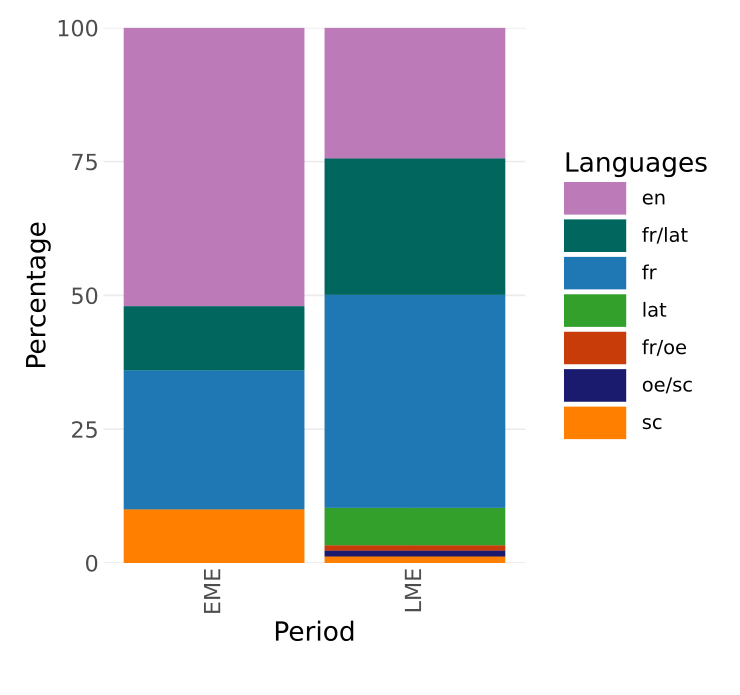 Image resolution: width=740 pixels, height=695 pixels. What do you see at coordinates (413, 590) in the screenshot?
I see `x-tick-label: LME` at bounding box center [413, 590].